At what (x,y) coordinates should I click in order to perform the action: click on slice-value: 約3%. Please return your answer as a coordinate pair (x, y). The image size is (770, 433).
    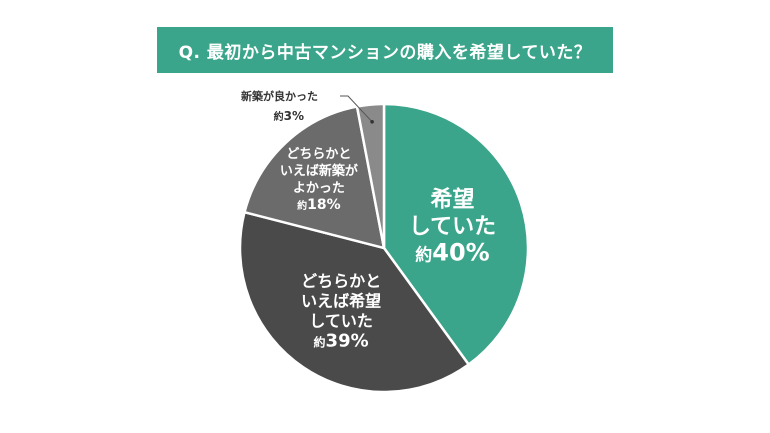
    Looking at the image, I should click on (289, 116).